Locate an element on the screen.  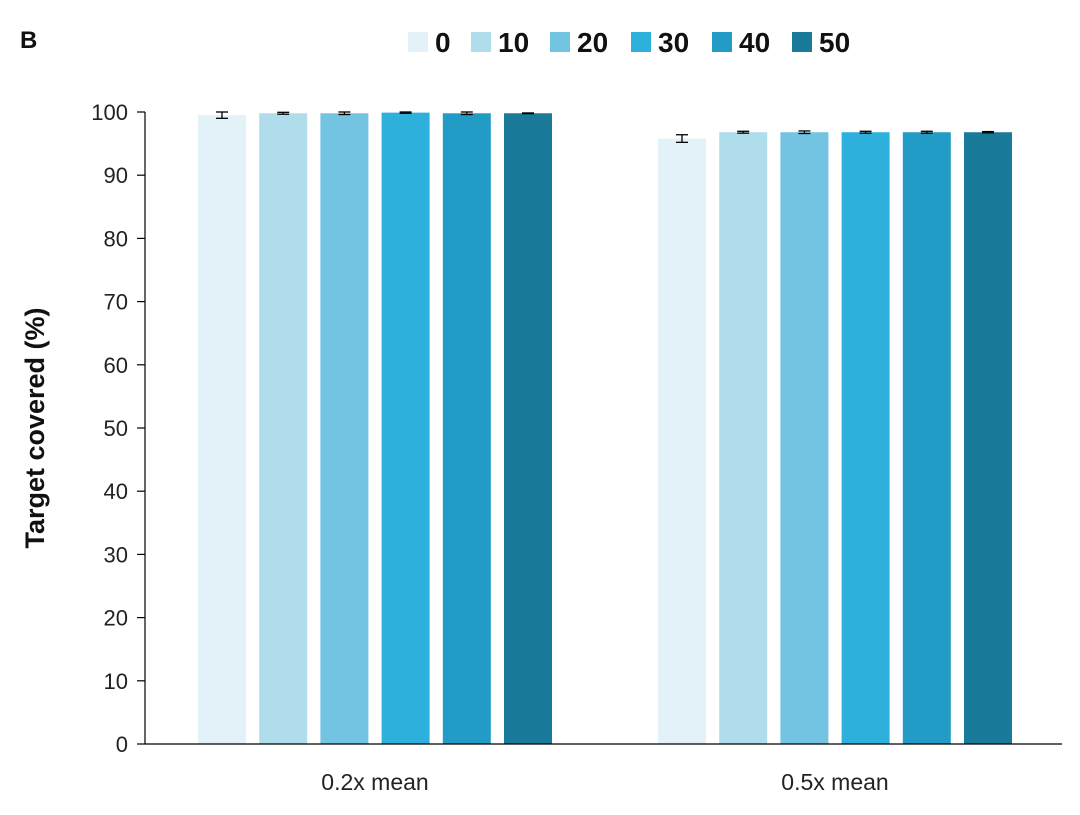
legend-item: 20 is located at coordinates (579, 42).